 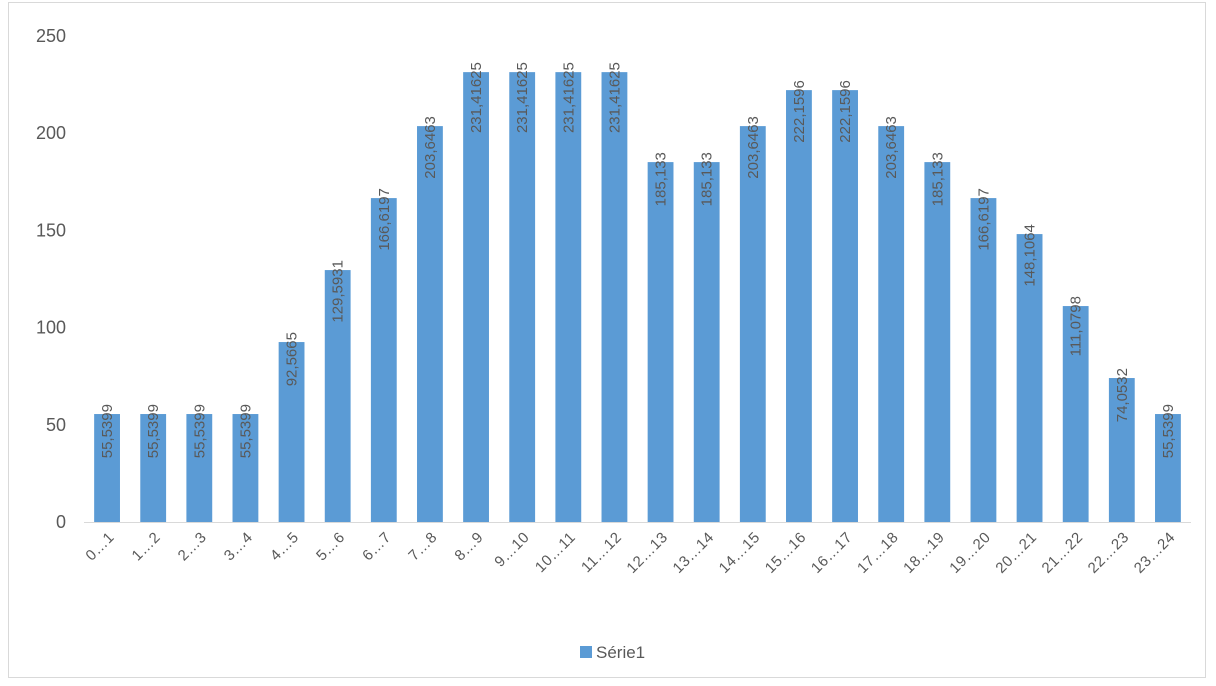 I want to click on x-tick-label: 2…3, so click(x=192, y=546).